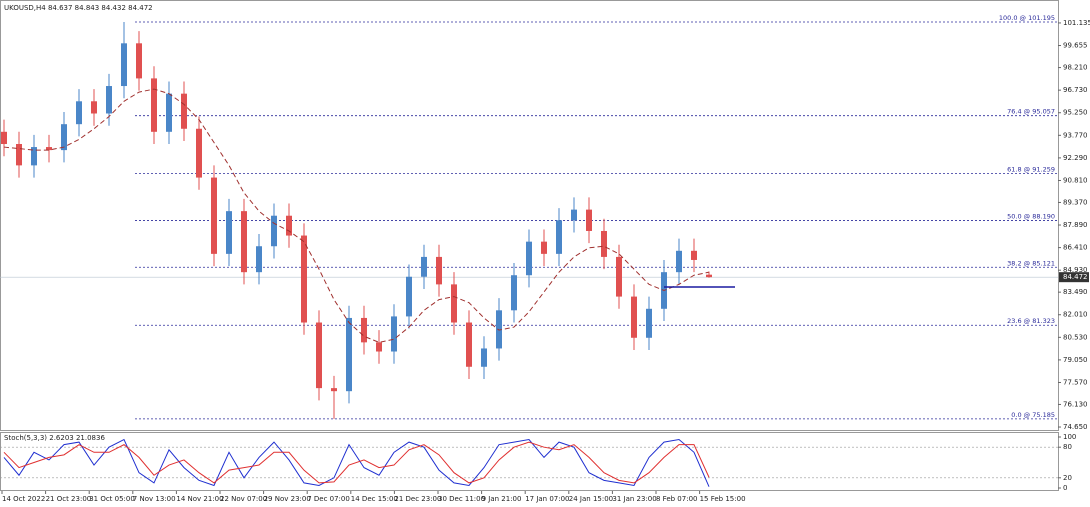 This screenshot has height=507, width=1090. Describe the element at coordinates (1075, 360) in the screenshot. I see `y-tick-label: 79.050` at that location.